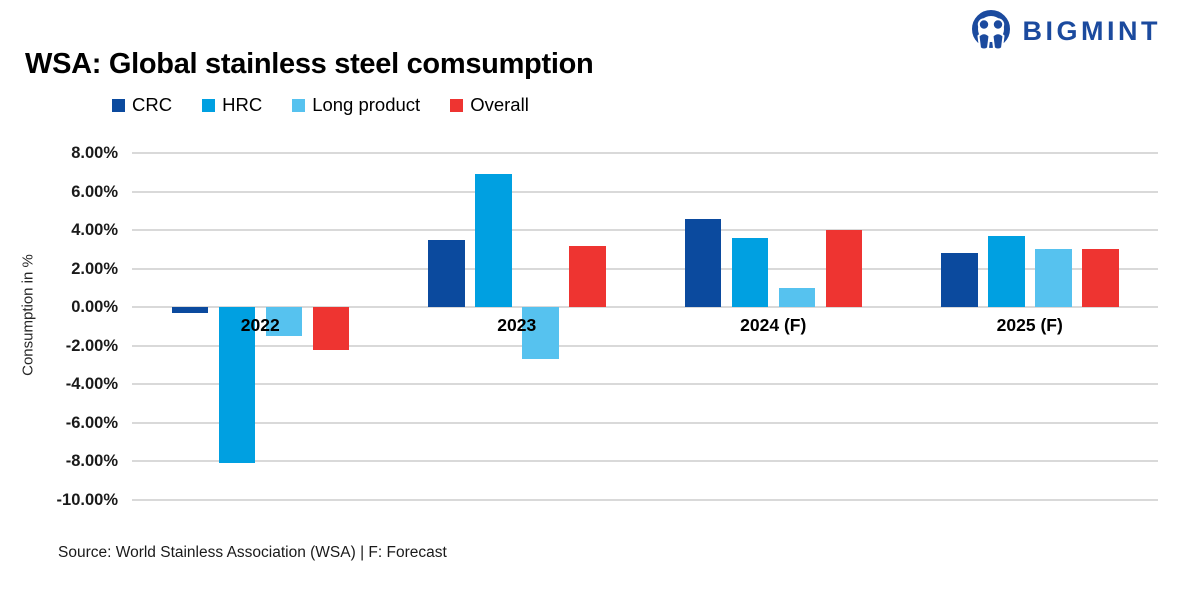 This screenshot has width=1181, height=590. I want to click on legend-label-hrc: HRC, so click(242, 104).